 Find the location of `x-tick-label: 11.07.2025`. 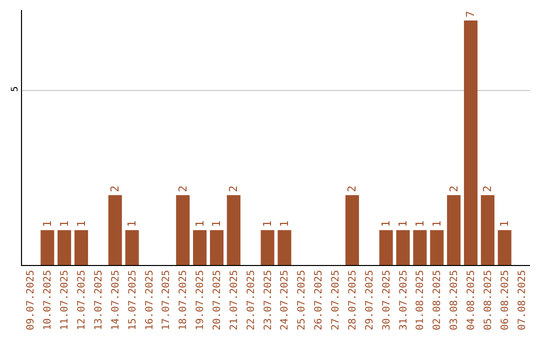

x-tick-label: 11.07.2025 is located at coordinates (65, 300).